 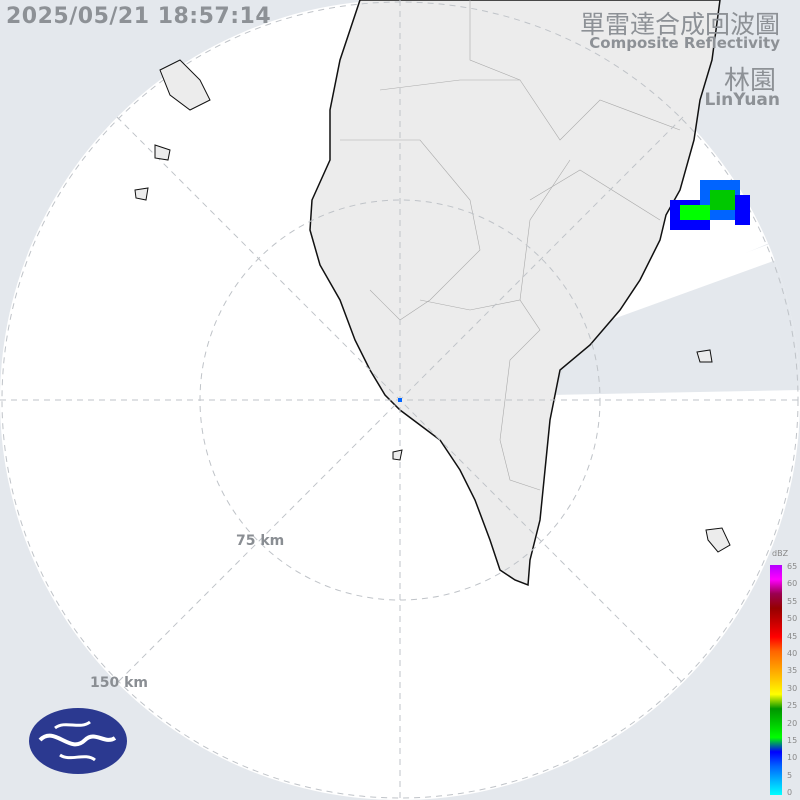 What do you see at coordinates (792, 671) in the screenshot?
I see `legend-tick: 35` at bounding box center [792, 671].